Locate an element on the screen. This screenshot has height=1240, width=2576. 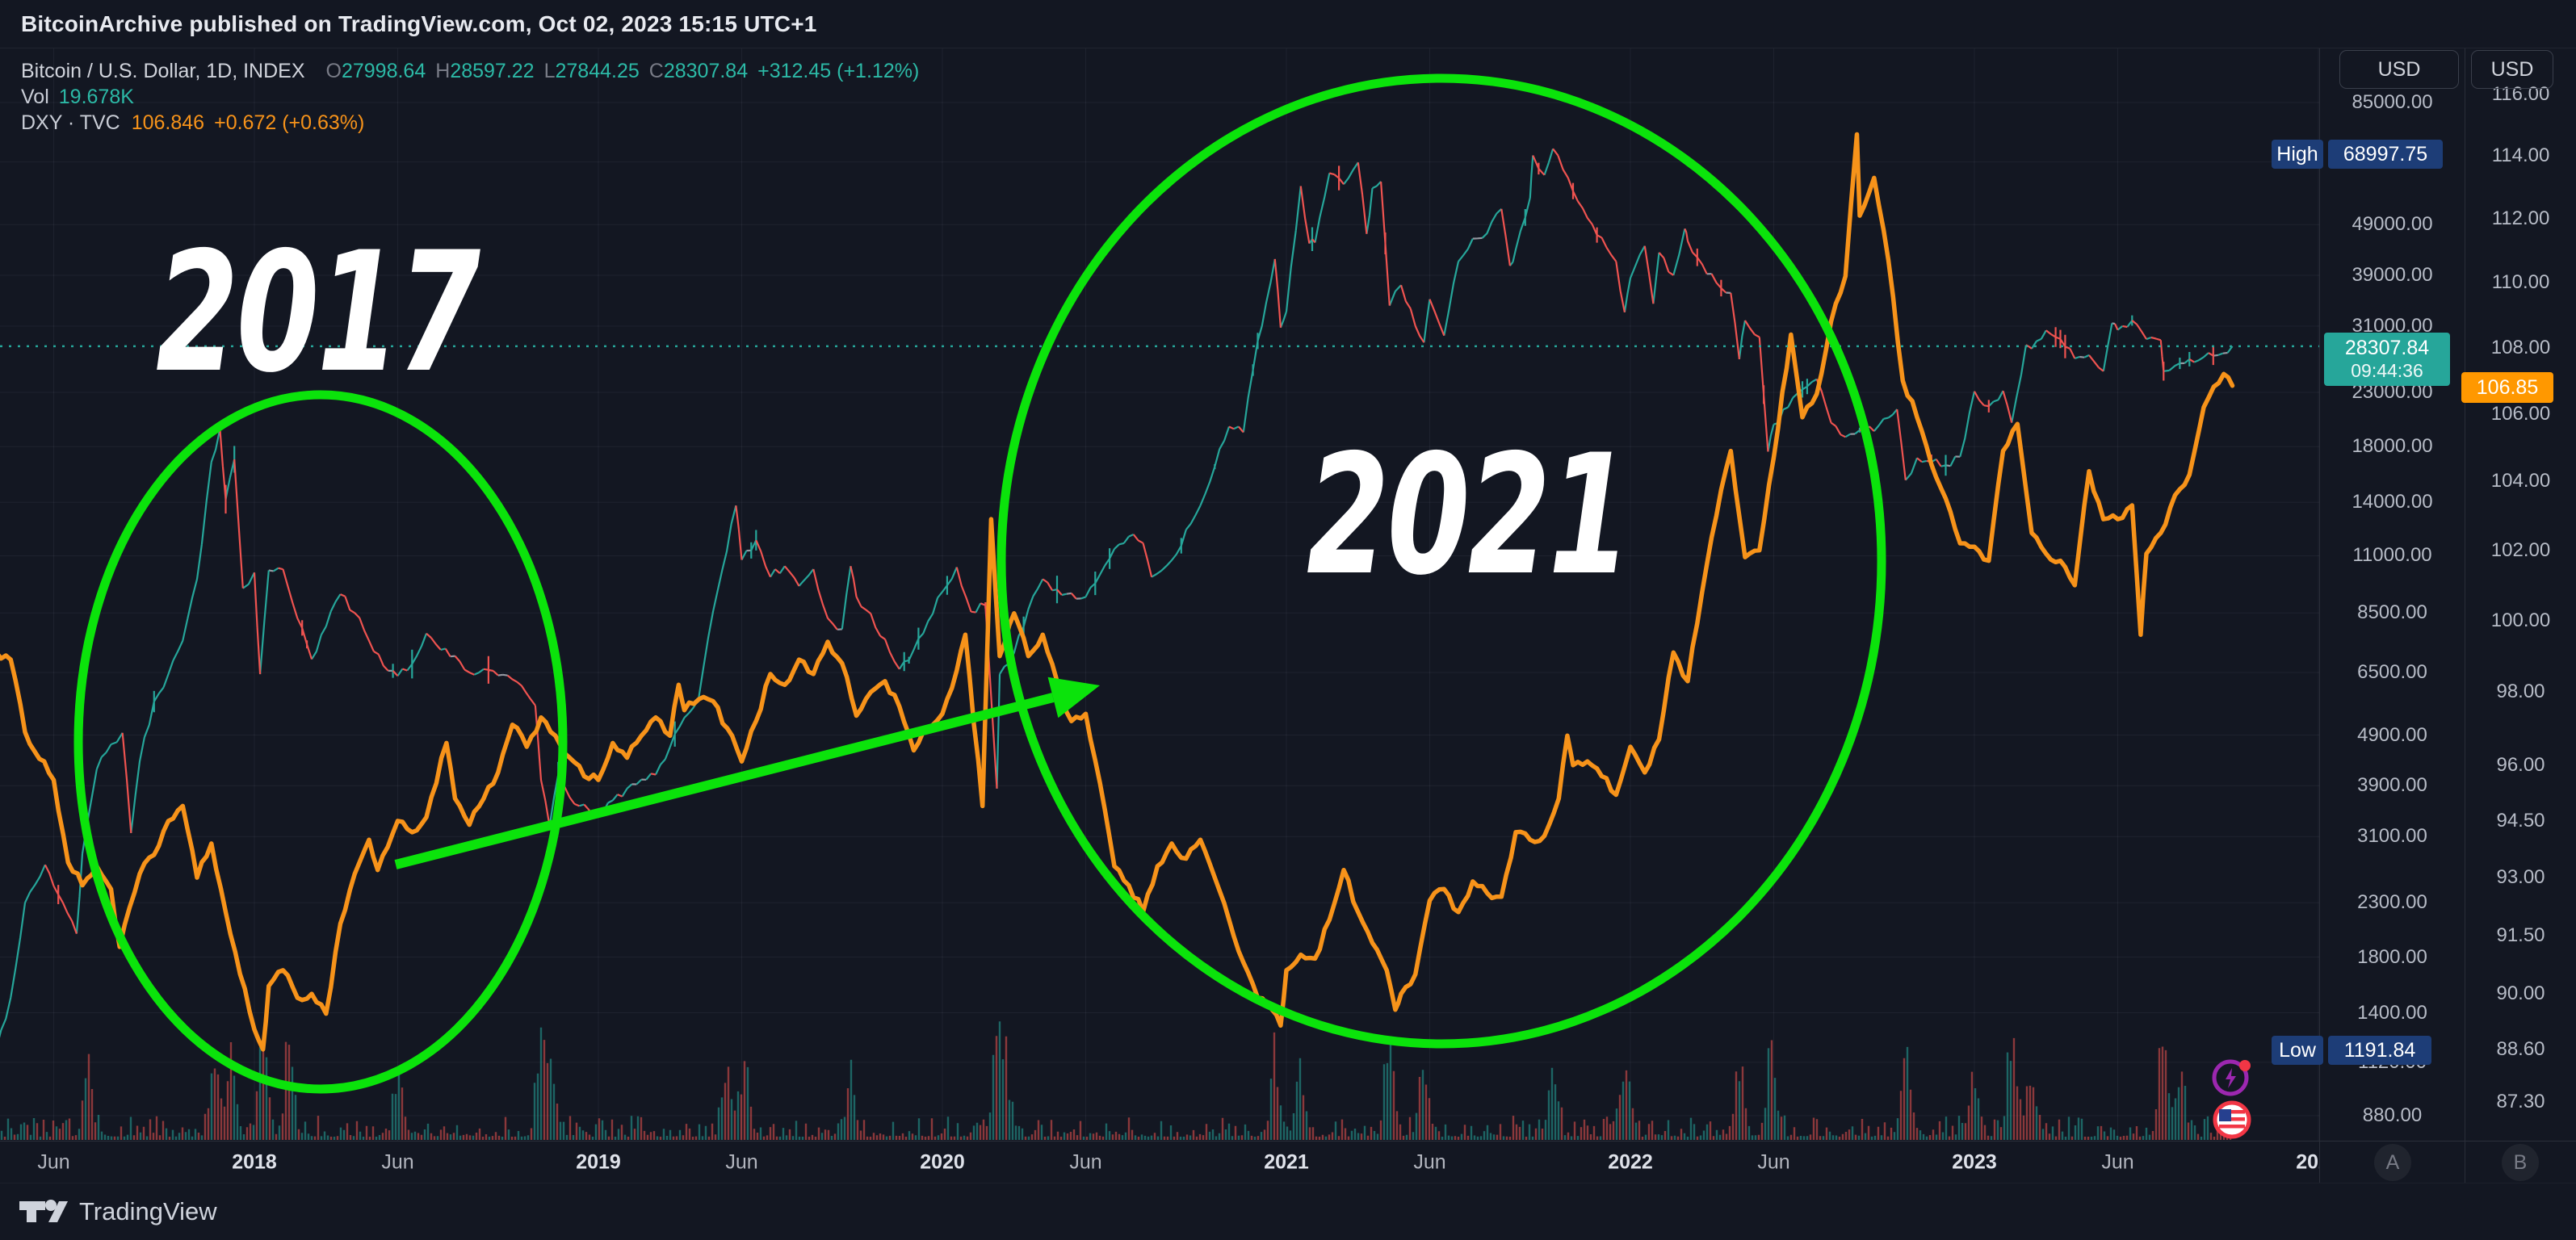
footer-bar: TradingView is located at coordinates (1288, 1211).